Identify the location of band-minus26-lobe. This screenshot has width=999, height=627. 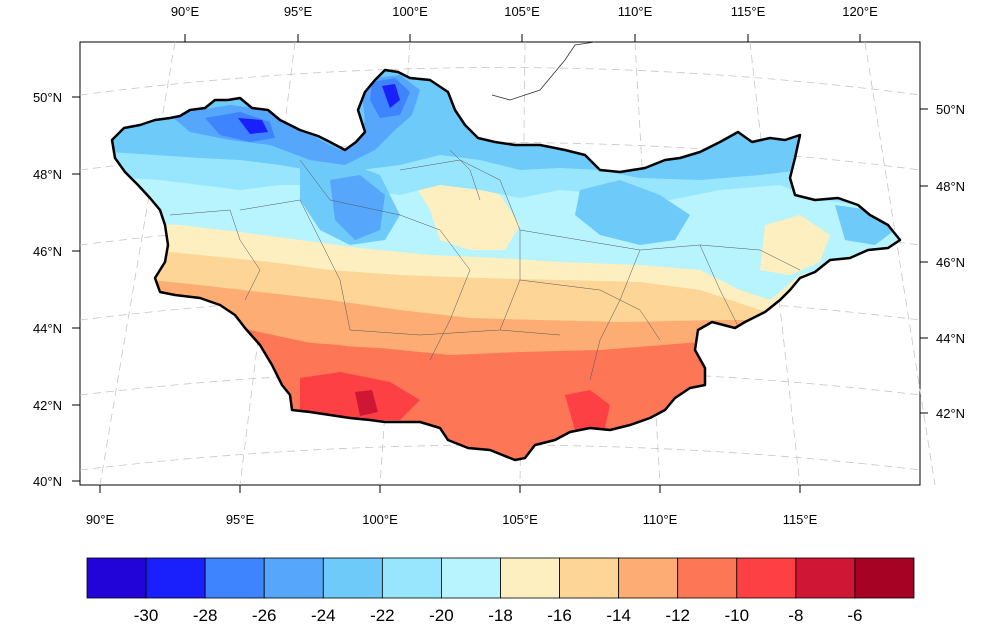
(357, 207).